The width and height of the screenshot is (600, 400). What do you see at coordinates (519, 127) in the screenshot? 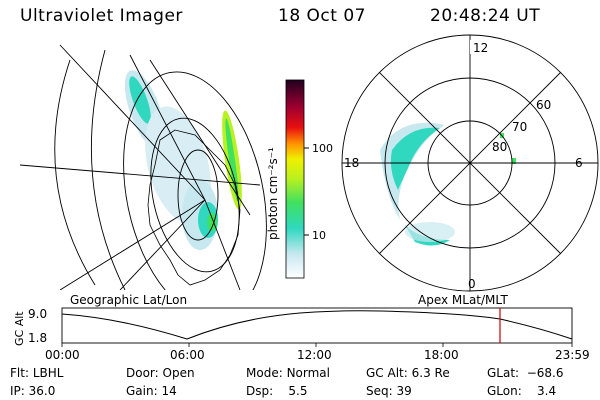
I see `mlat-label-70: 70` at bounding box center [519, 127].